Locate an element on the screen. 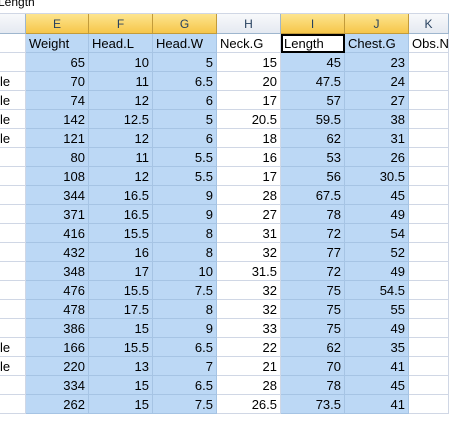 The height and width of the screenshot is (437, 449). cell-F: 16 is located at coordinates (121, 252).